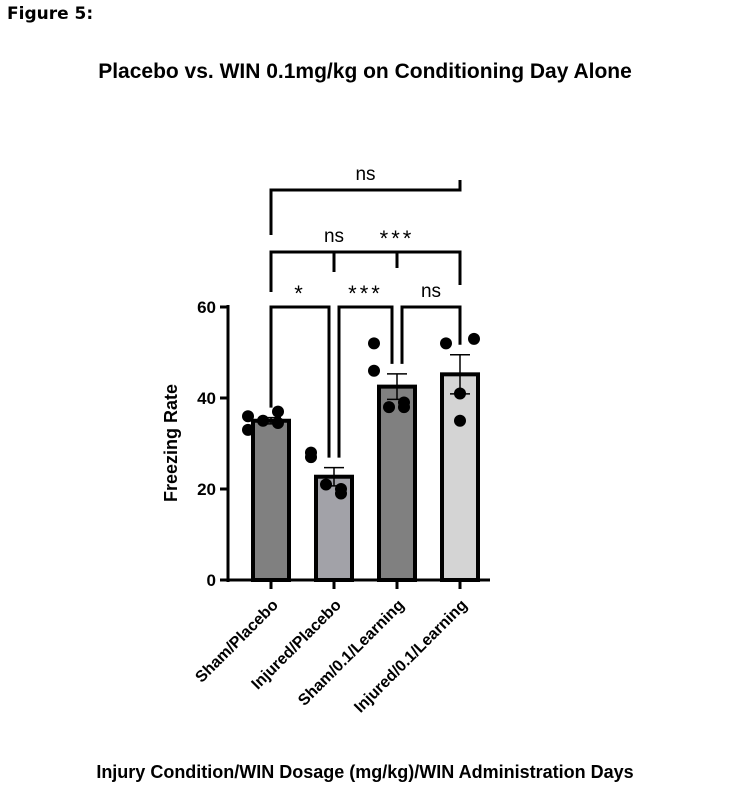  Describe the element at coordinates (211, 580) in the screenshot. I see `y-tick-label: 0` at that location.